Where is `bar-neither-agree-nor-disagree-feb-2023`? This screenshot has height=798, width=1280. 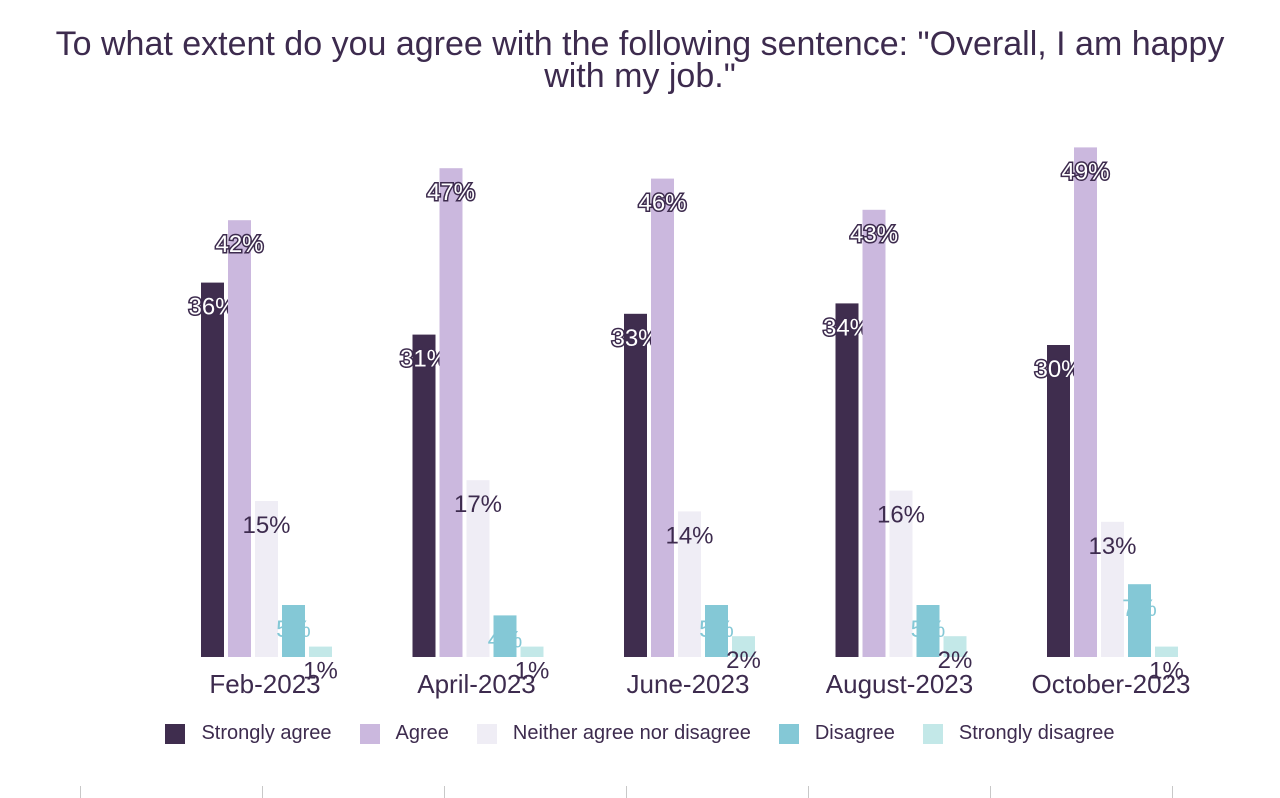 bar-neither-agree-nor-disagree-feb-2023 is located at coordinates (266, 579).